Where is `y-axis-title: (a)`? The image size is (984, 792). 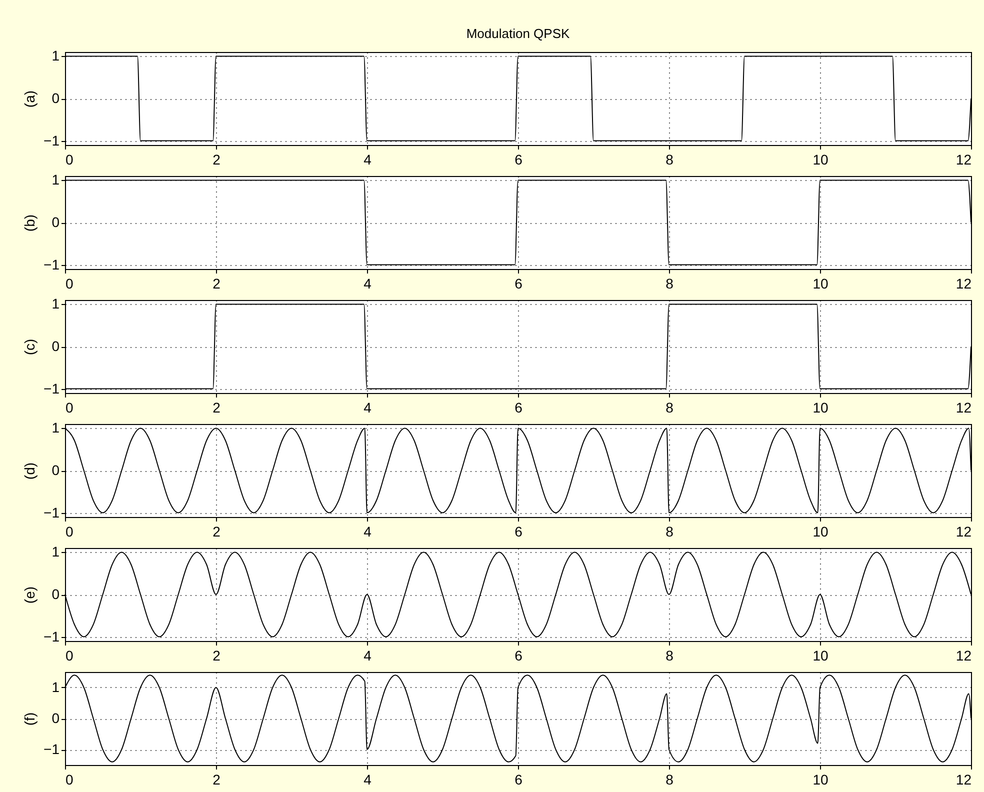
y-axis-title: (a) is located at coordinates (30, 99).